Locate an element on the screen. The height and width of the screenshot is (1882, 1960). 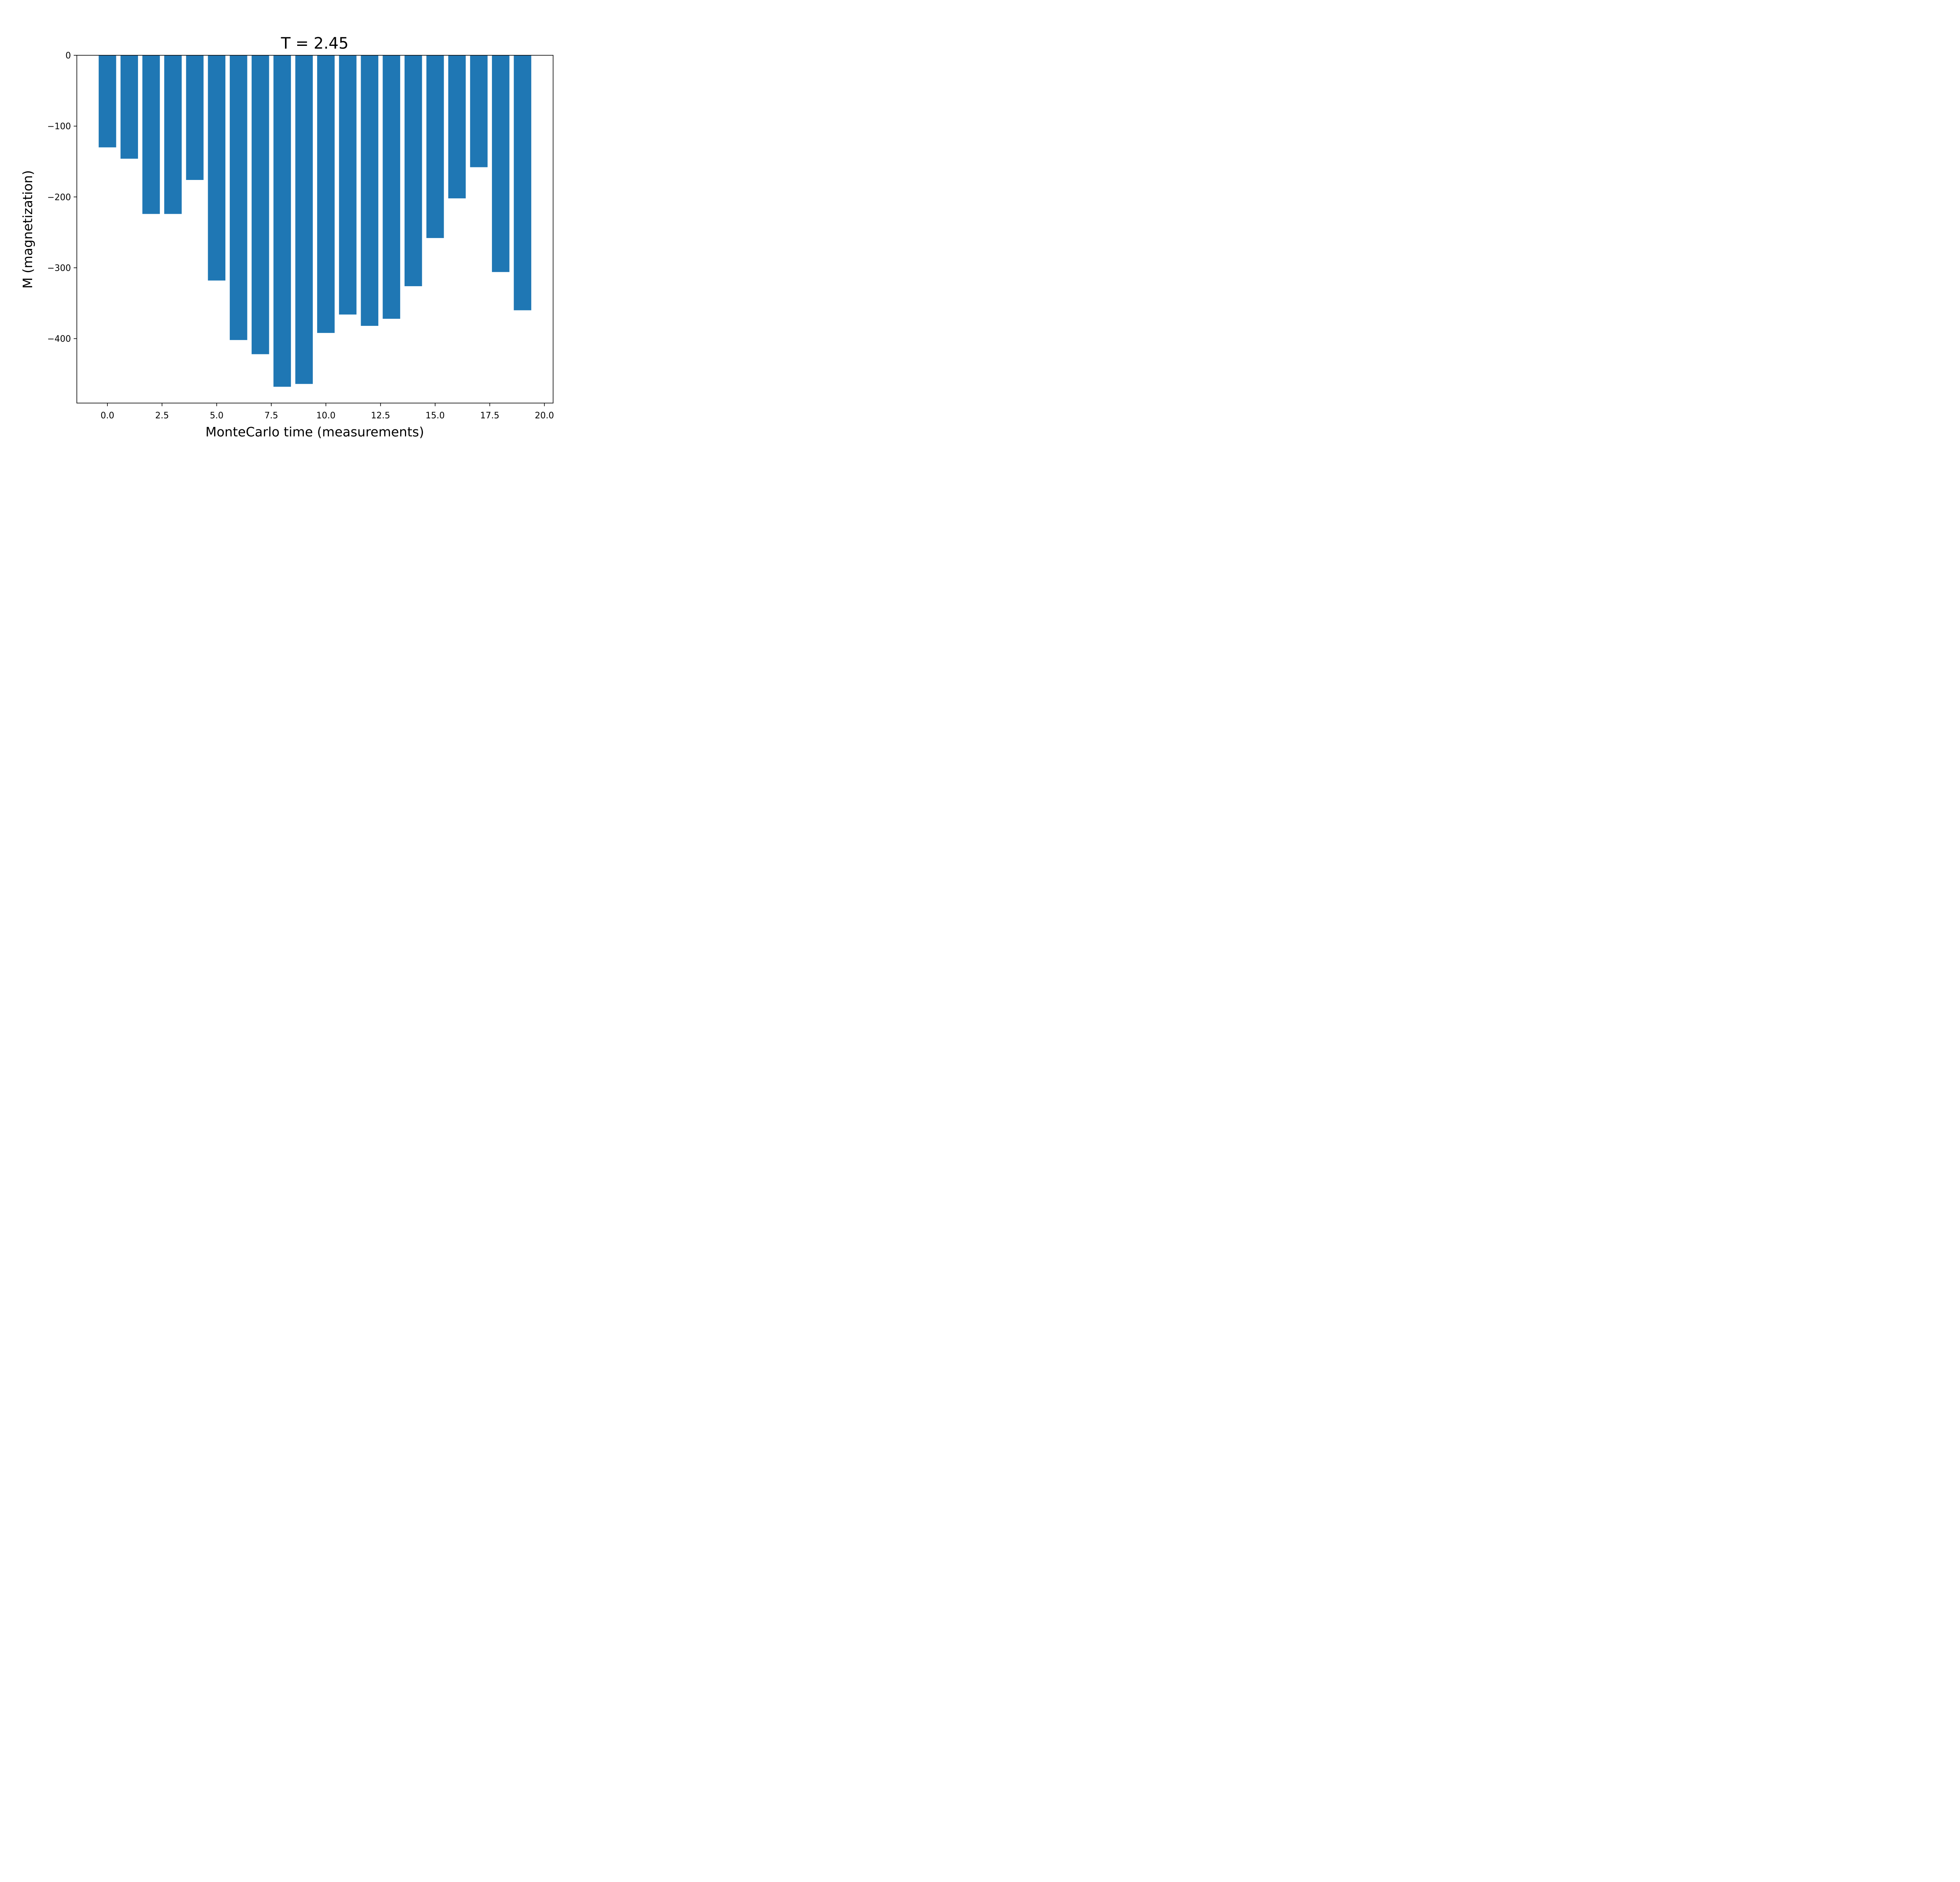
chart-title: T = 2.45 is located at coordinates (314, 44).